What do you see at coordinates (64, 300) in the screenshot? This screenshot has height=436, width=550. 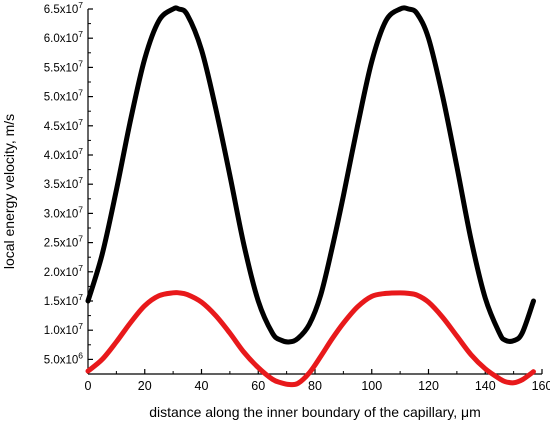 I see `y-tick-label: 1.5x10⁷` at bounding box center [64, 300].